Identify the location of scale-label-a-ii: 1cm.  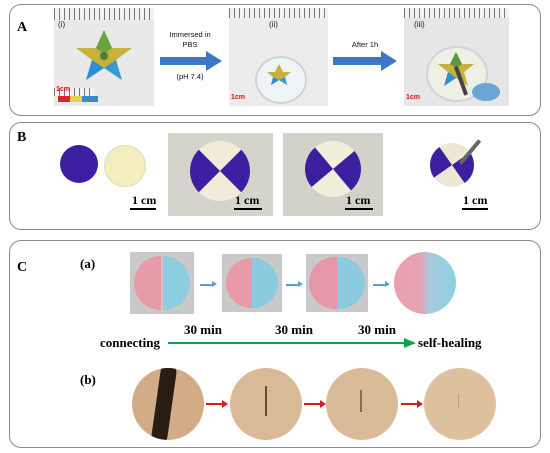
(238, 97).